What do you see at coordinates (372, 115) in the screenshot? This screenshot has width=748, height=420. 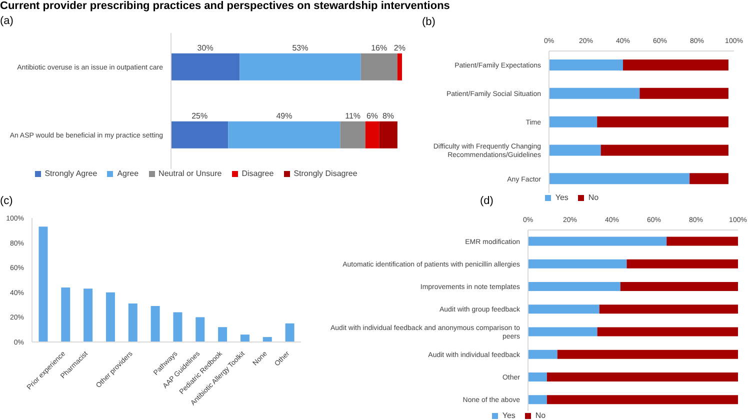 I see `data-label: 6%` at bounding box center [372, 115].